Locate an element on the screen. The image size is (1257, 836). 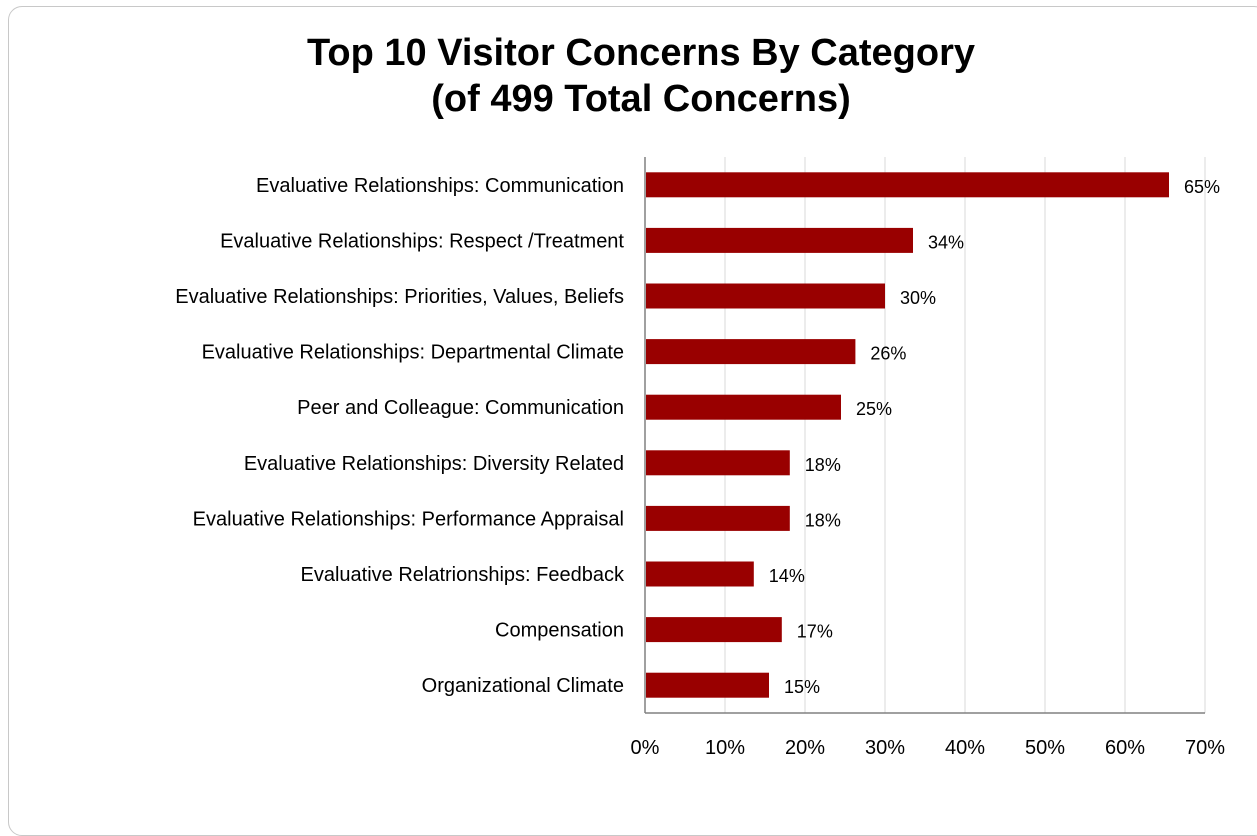
x-tick-label: 50% is located at coordinates (1045, 748).